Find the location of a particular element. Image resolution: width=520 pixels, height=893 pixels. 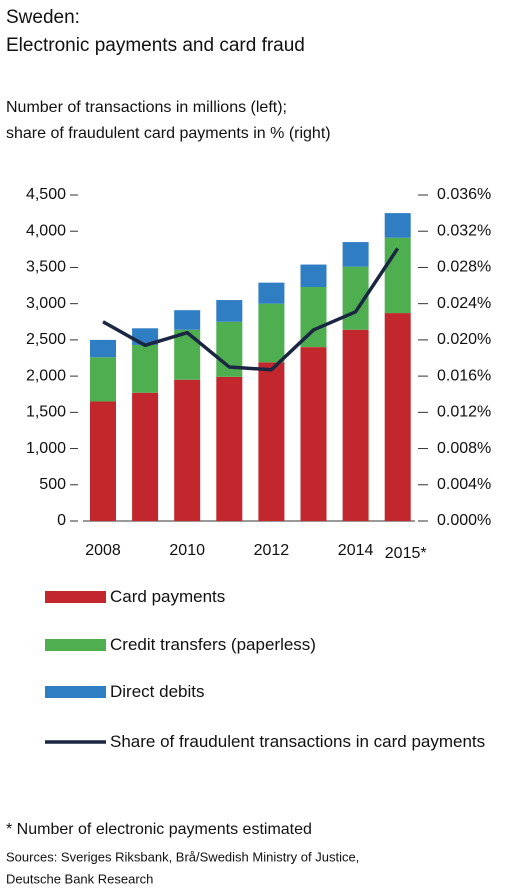

line is located at coordinates (251, 309).